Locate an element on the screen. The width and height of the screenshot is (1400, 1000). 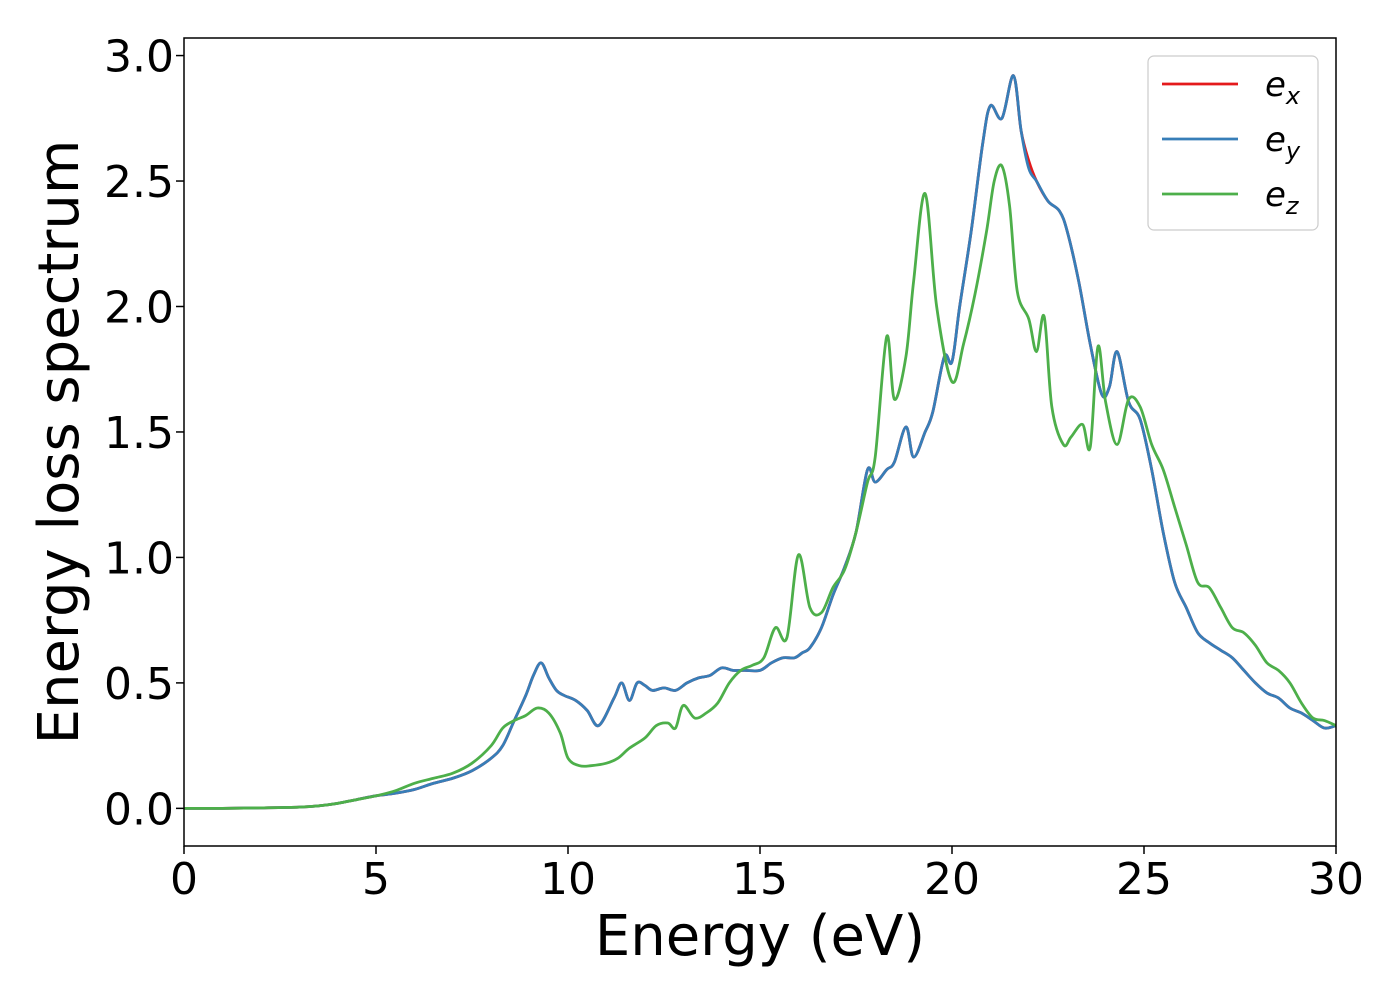
y-tick-label: 0.0 is located at coordinates (139, 809).